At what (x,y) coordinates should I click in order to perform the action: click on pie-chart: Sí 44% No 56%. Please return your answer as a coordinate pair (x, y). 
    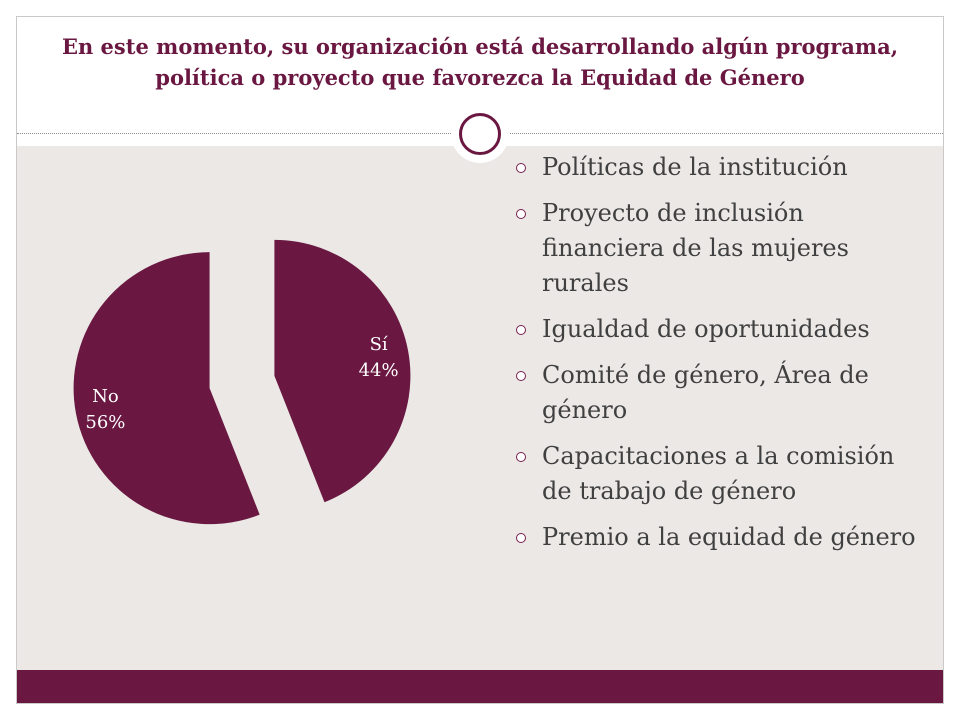
    Looking at the image, I should click on (242, 382).